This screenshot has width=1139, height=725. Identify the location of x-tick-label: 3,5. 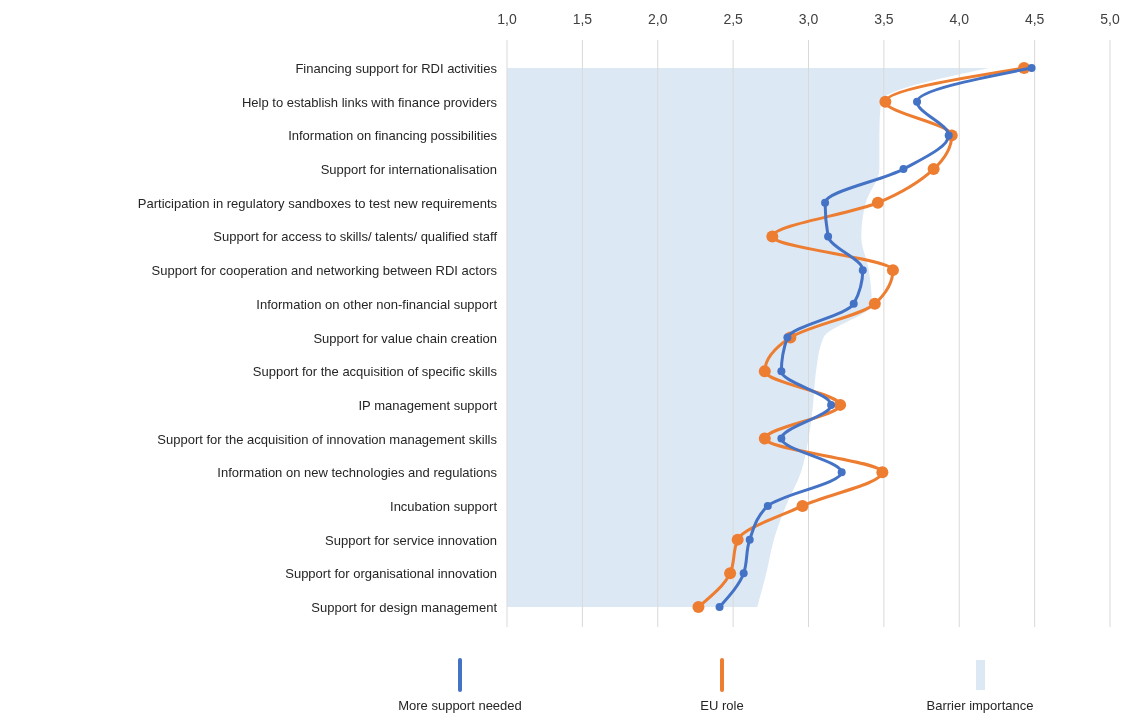
(884, 19).